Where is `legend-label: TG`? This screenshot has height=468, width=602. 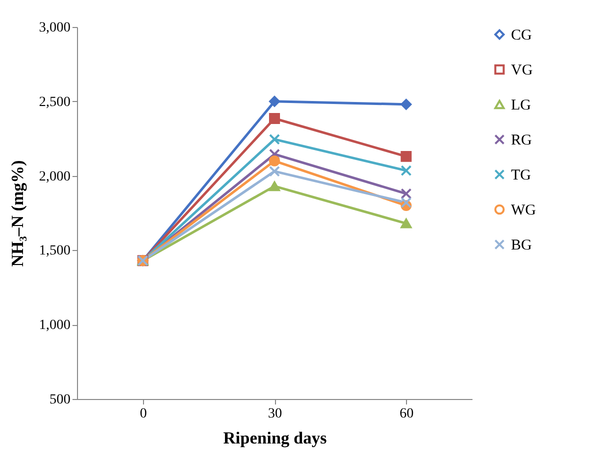 legend-label: TG is located at coordinates (521, 176).